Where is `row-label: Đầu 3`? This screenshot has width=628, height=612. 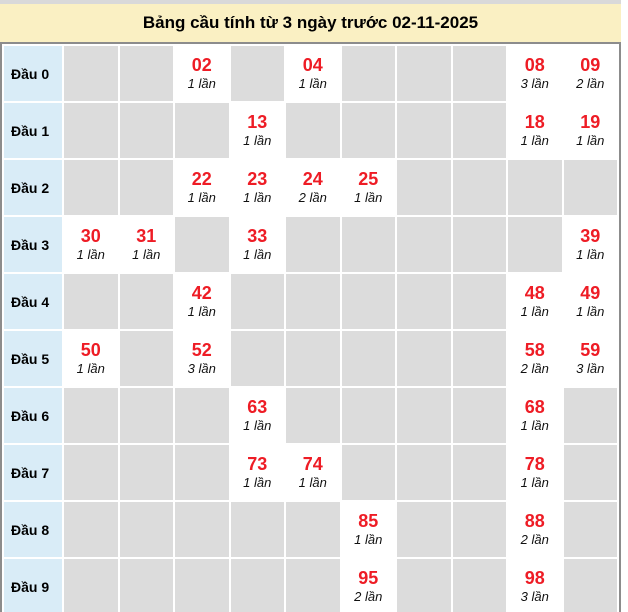 row-label: Đầu 3 is located at coordinates (33, 244).